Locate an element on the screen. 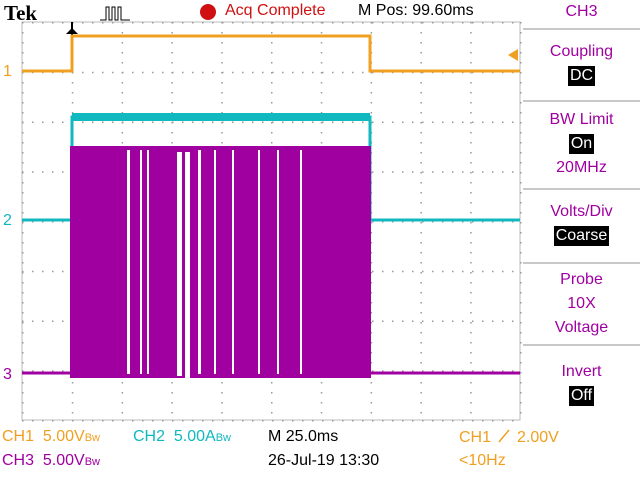 The image size is (640, 480). trigger-level: 2.00V is located at coordinates (538, 437).